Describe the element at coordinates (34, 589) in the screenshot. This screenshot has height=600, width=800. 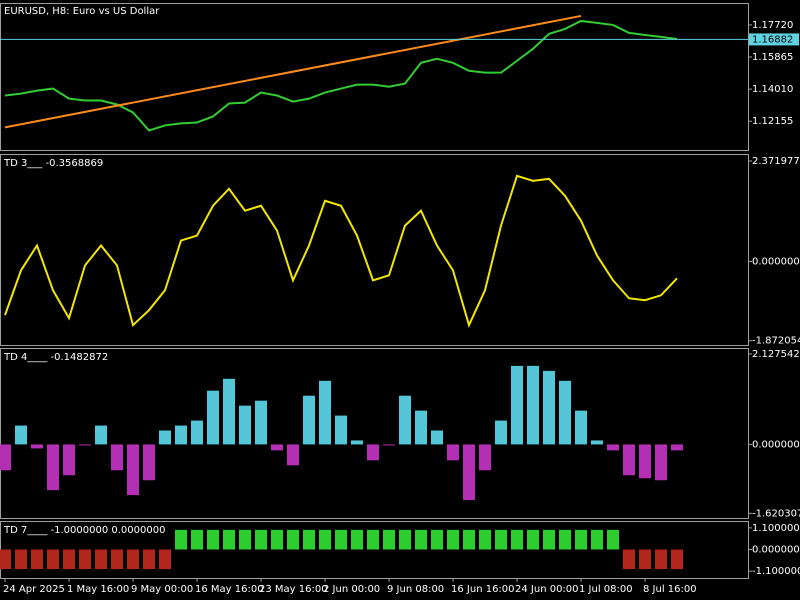
I see `x-tick-label: 24 Apr 2025` at that location.